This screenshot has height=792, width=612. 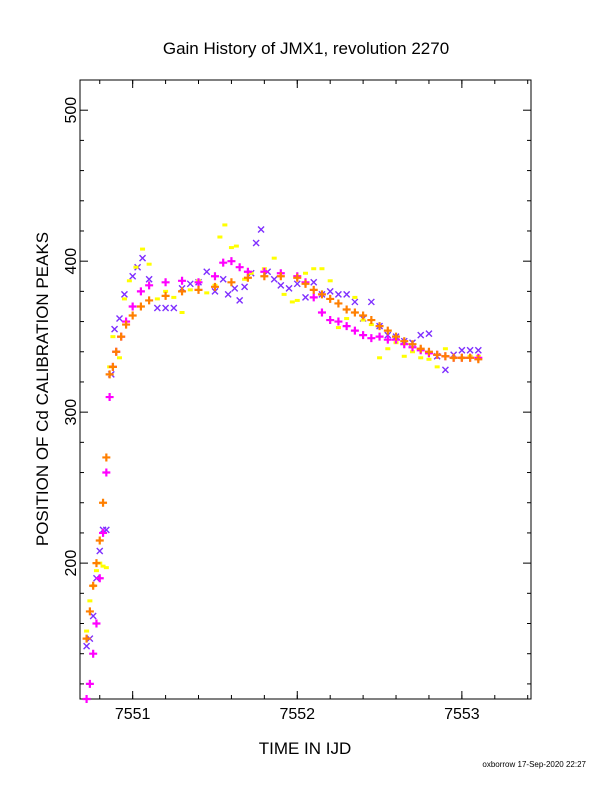 What do you see at coordinates (133, 714) in the screenshot?
I see `x-tick-label: 7551` at bounding box center [133, 714].